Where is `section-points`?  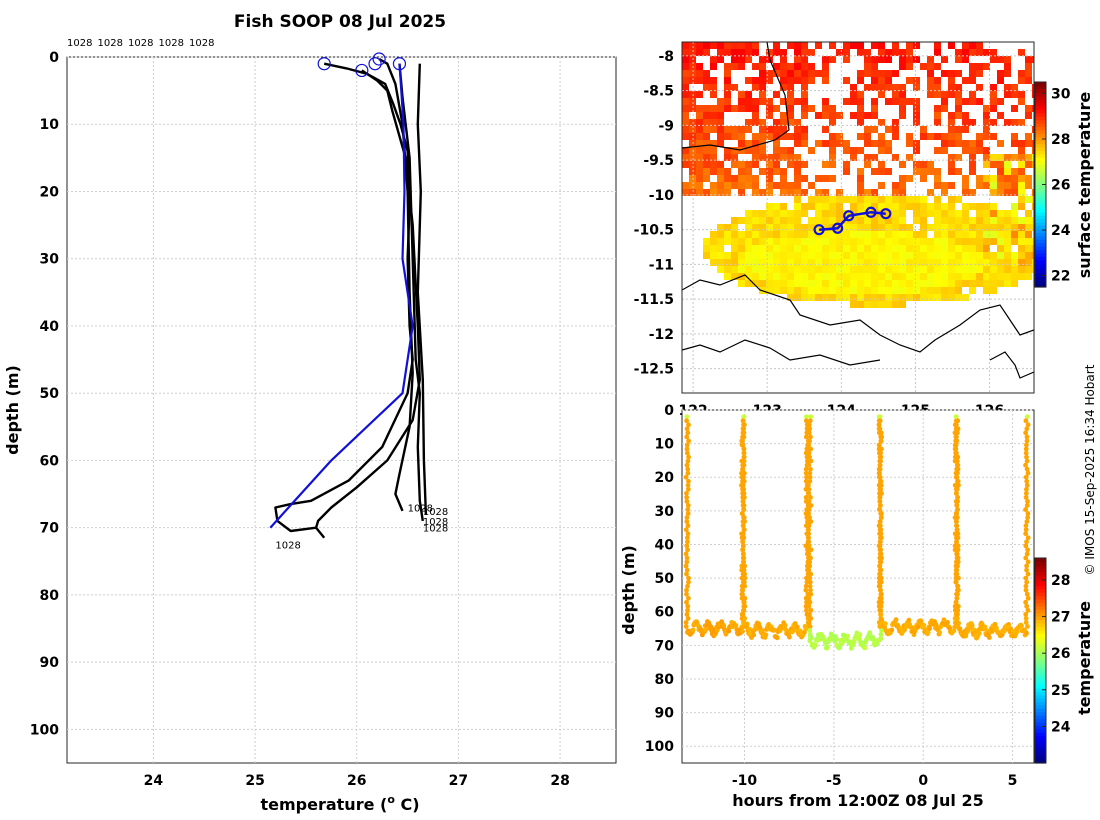 section-points is located at coordinates (857, 532).